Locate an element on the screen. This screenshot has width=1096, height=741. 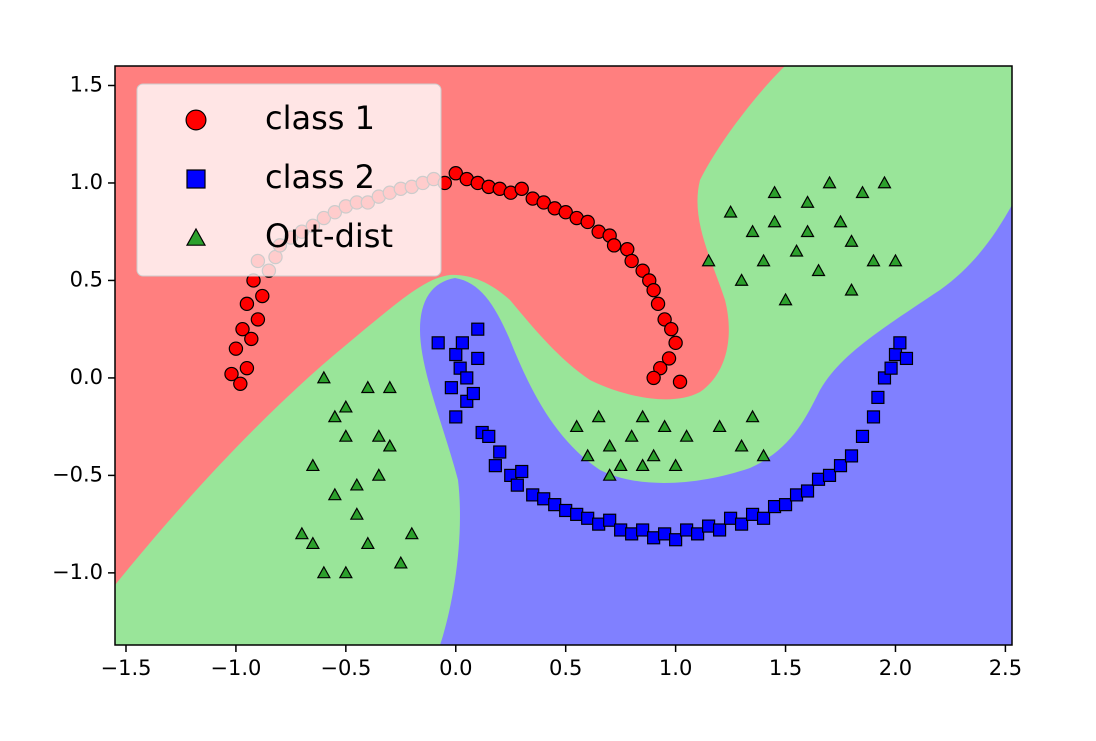
legend-label: class 1 is located at coordinates (320, 118).